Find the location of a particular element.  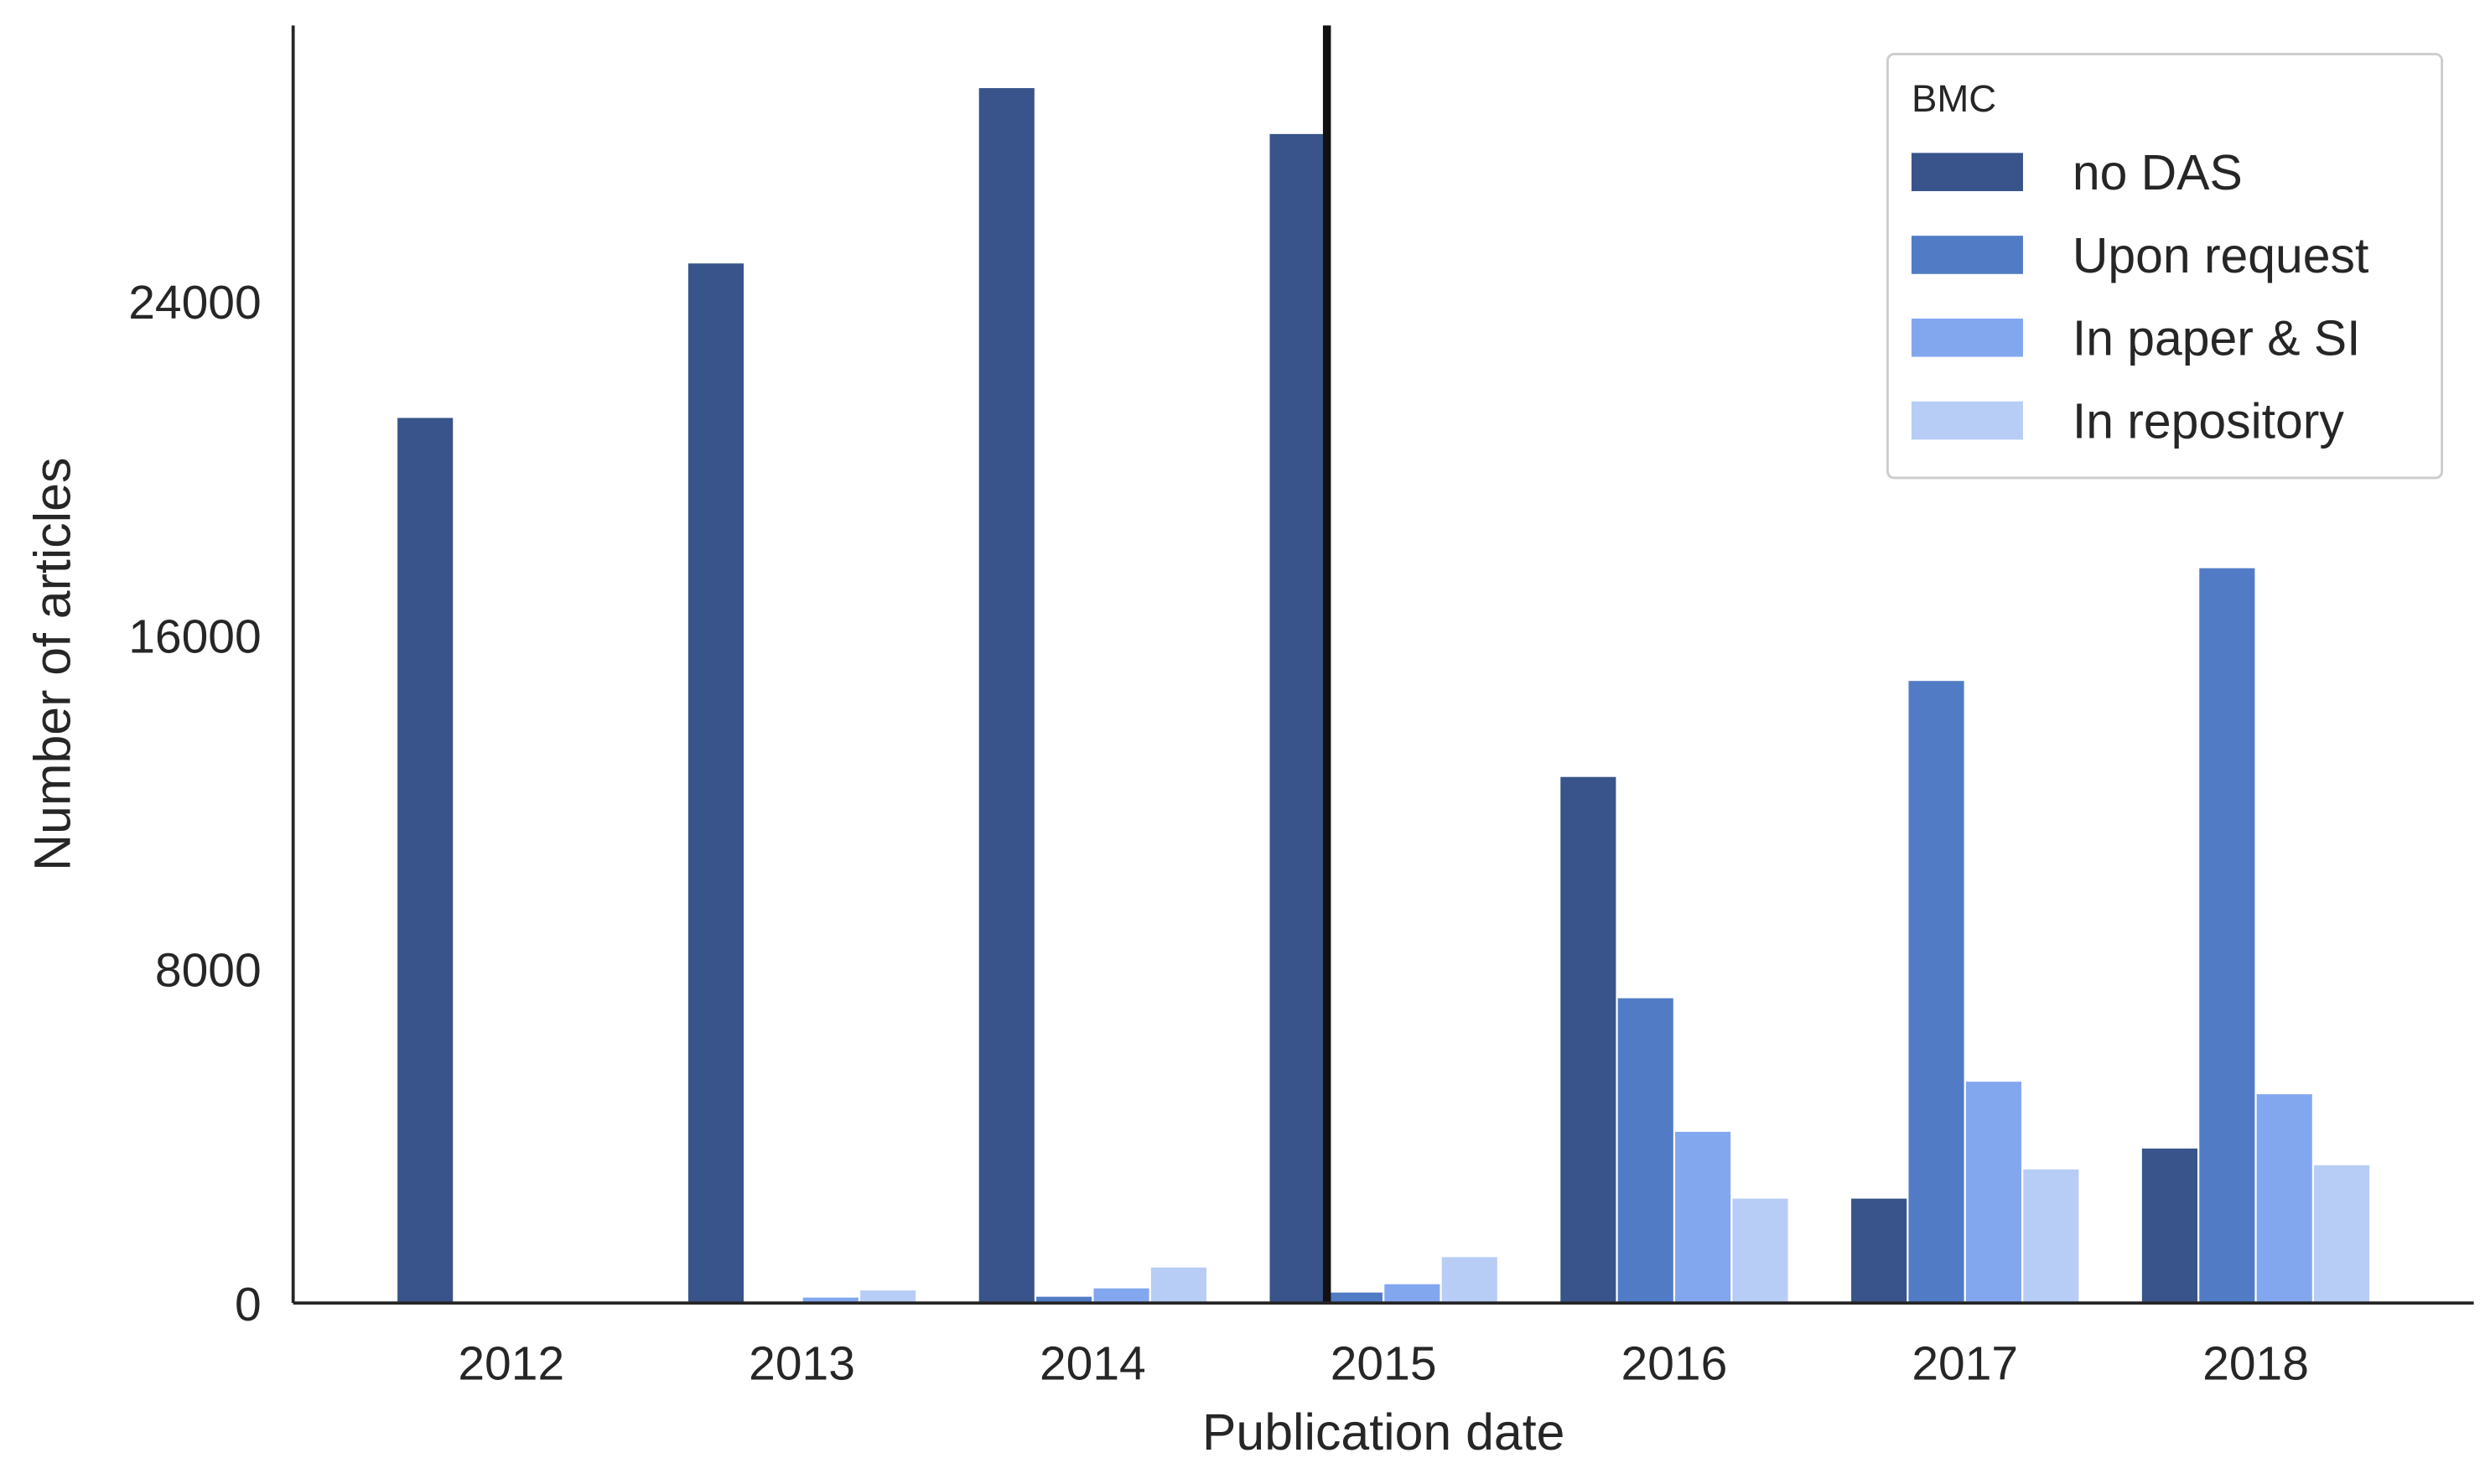

x-tick-label: 2015 is located at coordinates (1384, 1363).